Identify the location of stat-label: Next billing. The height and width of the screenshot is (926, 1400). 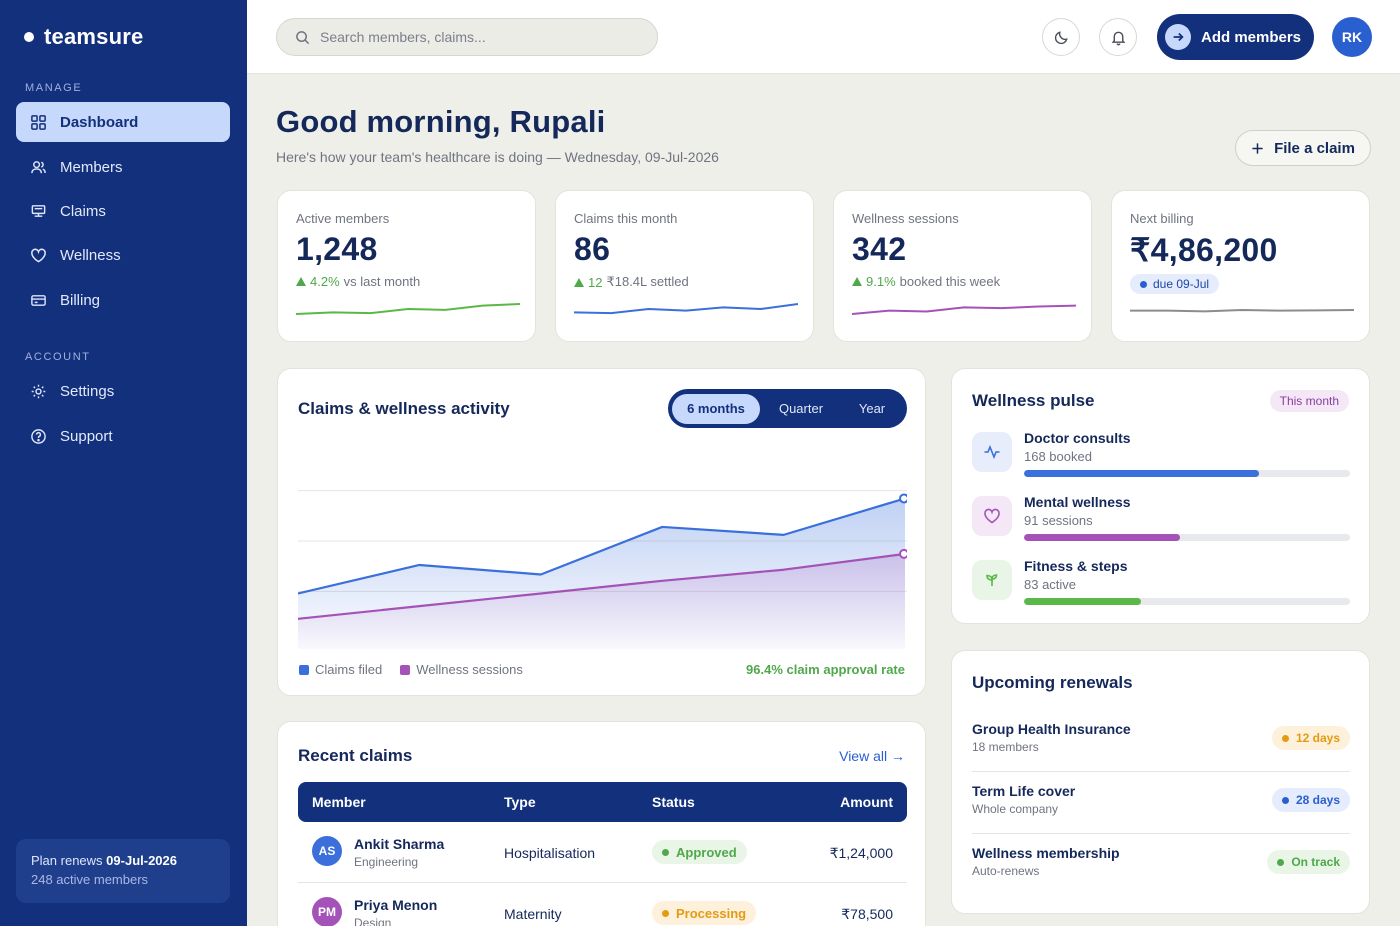
(1162, 218).